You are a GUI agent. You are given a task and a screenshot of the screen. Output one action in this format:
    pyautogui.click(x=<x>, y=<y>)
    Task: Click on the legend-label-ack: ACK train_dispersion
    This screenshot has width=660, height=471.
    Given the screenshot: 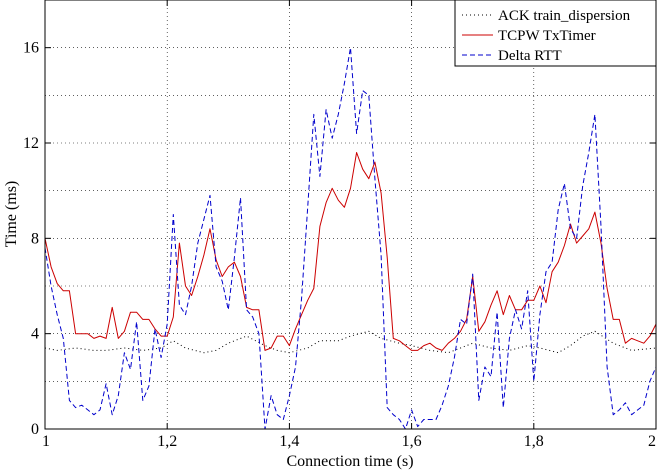 What is the action you would take?
    pyautogui.click(x=564, y=16)
    